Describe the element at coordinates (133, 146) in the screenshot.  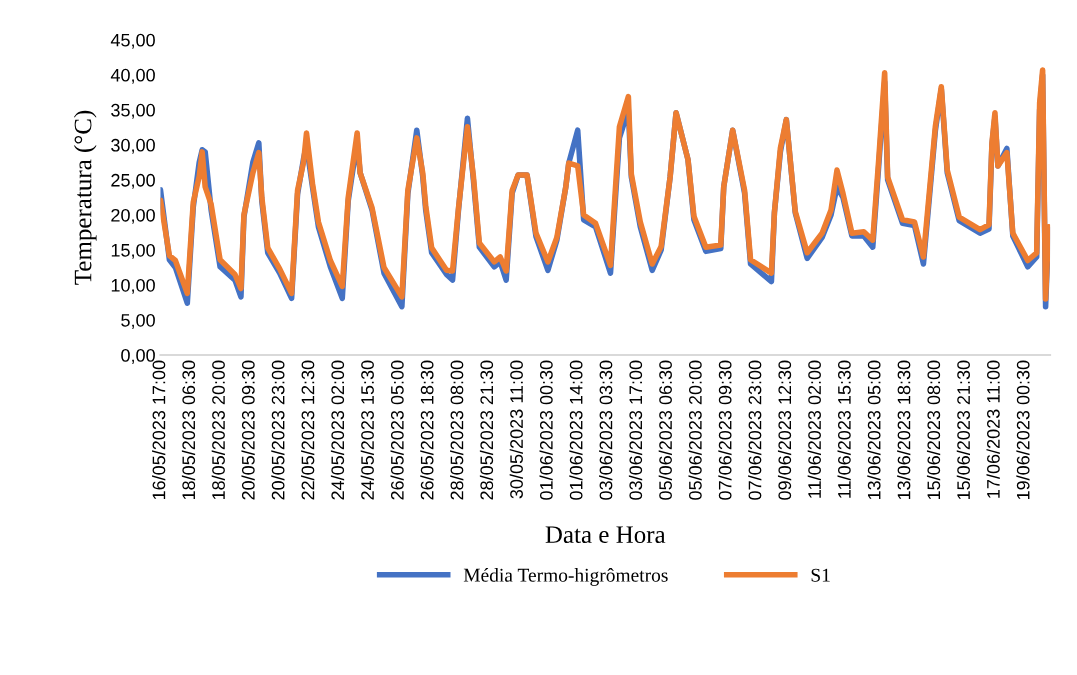
I see `y-tick-label: 30,00` at that location.